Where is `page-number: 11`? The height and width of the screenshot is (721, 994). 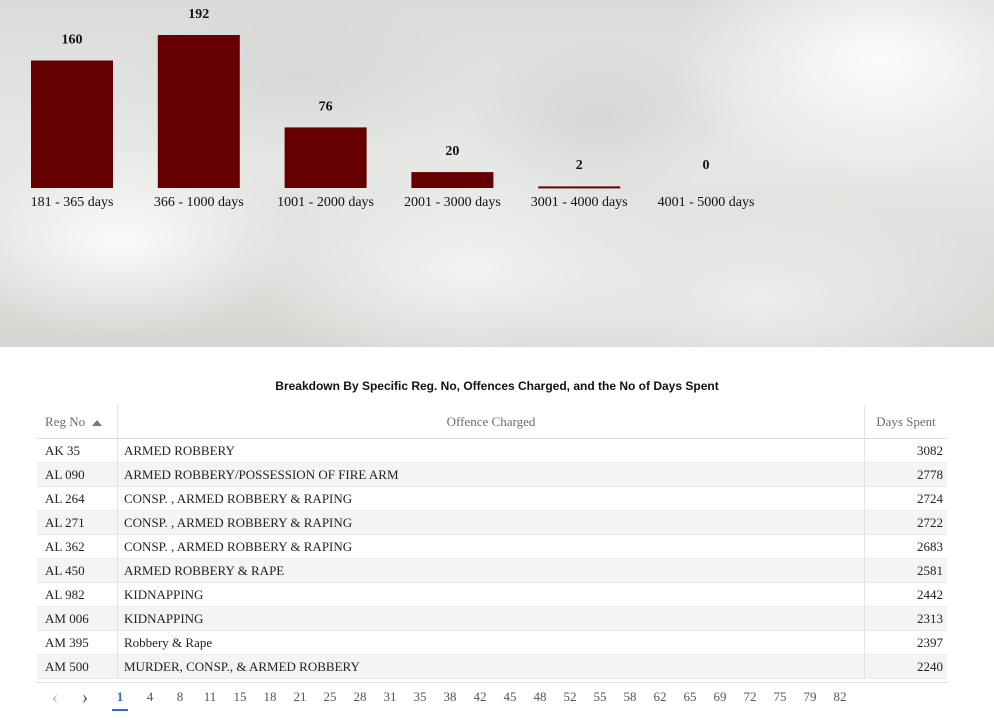
page-number: 11 is located at coordinates (210, 696).